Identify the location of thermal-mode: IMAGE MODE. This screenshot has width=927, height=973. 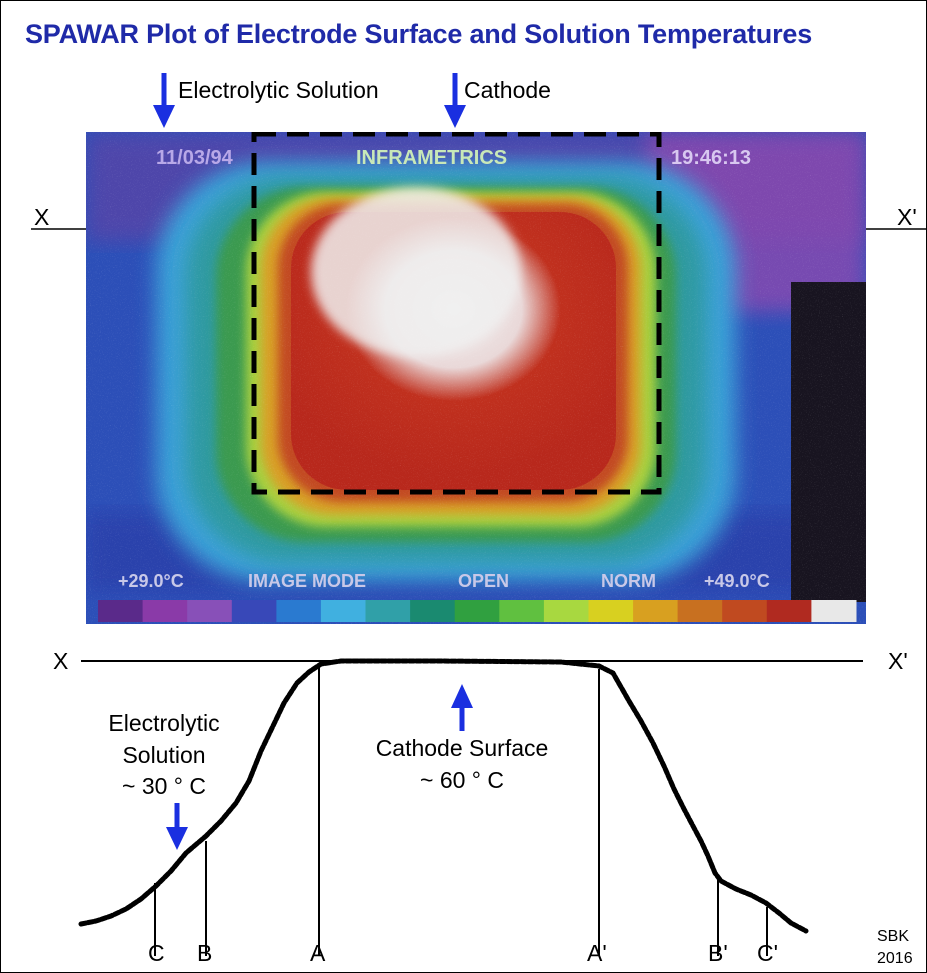
(307, 581).